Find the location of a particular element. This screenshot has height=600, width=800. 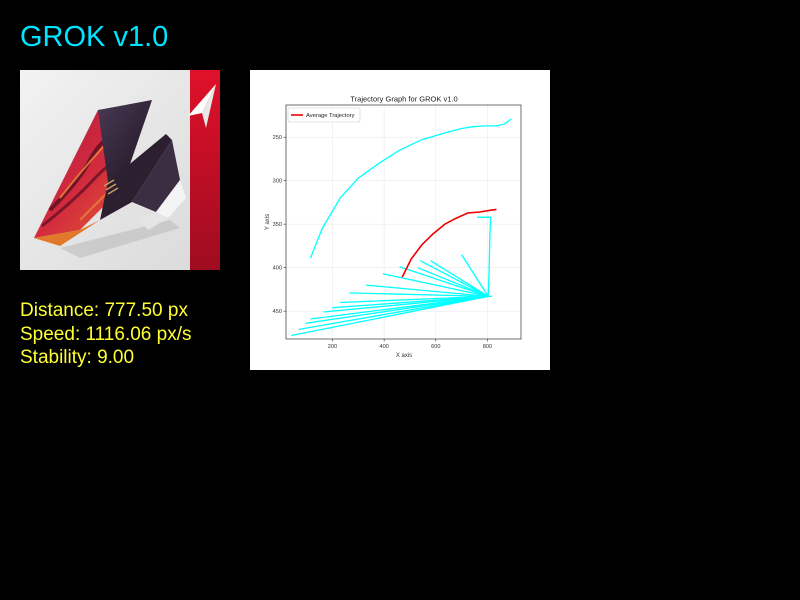

speed-stat: Speed: 1116.06 px/s is located at coordinates (106, 334).